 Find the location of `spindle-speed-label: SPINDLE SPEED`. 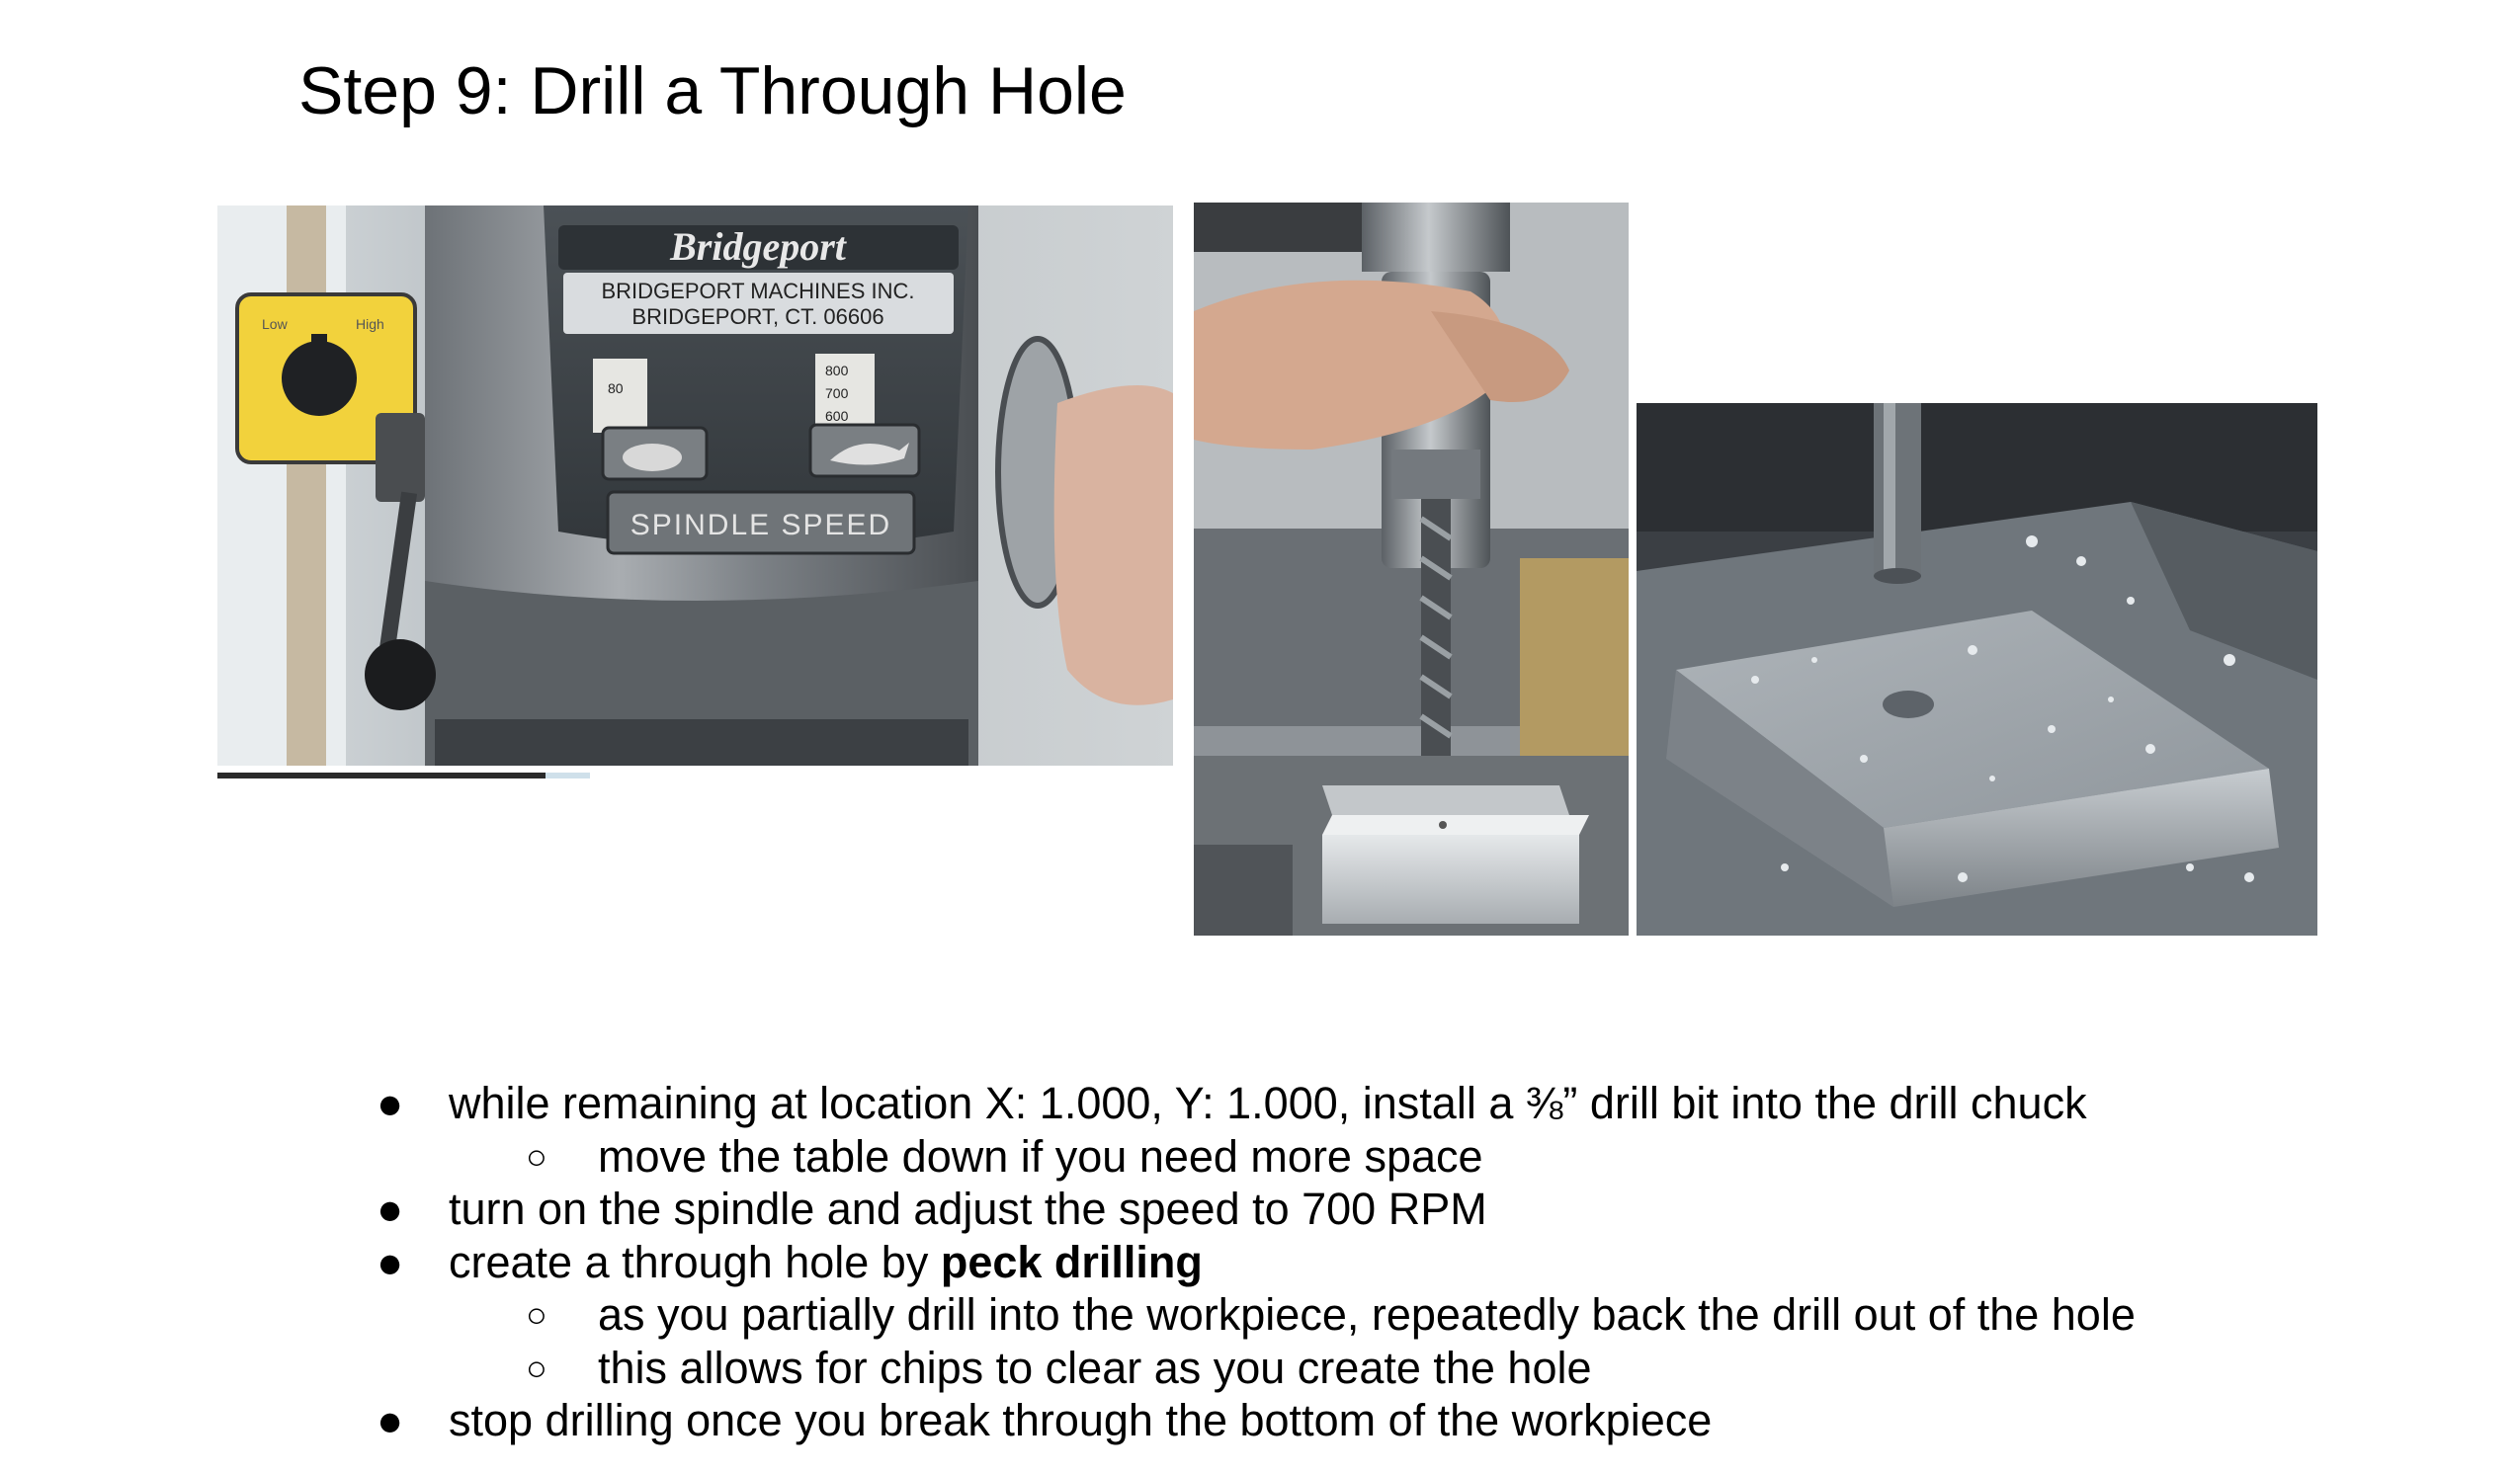

spindle-speed-label: SPINDLE SPEED is located at coordinates (760, 525).